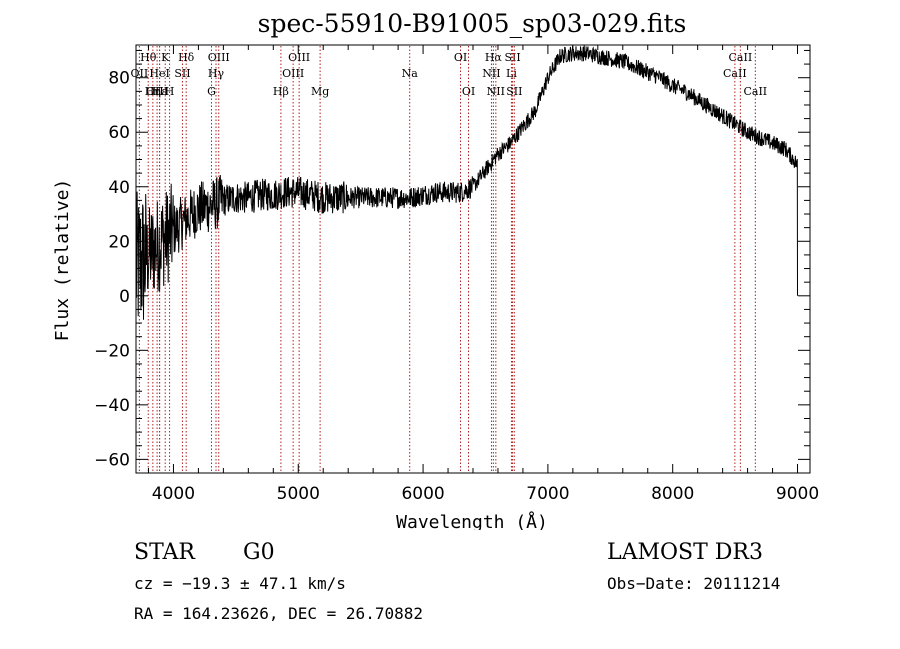  What do you see at coordinates (320, 91) in the screenshot?
I see `line-marker-label: Mg` at bounding box center [320, 91].